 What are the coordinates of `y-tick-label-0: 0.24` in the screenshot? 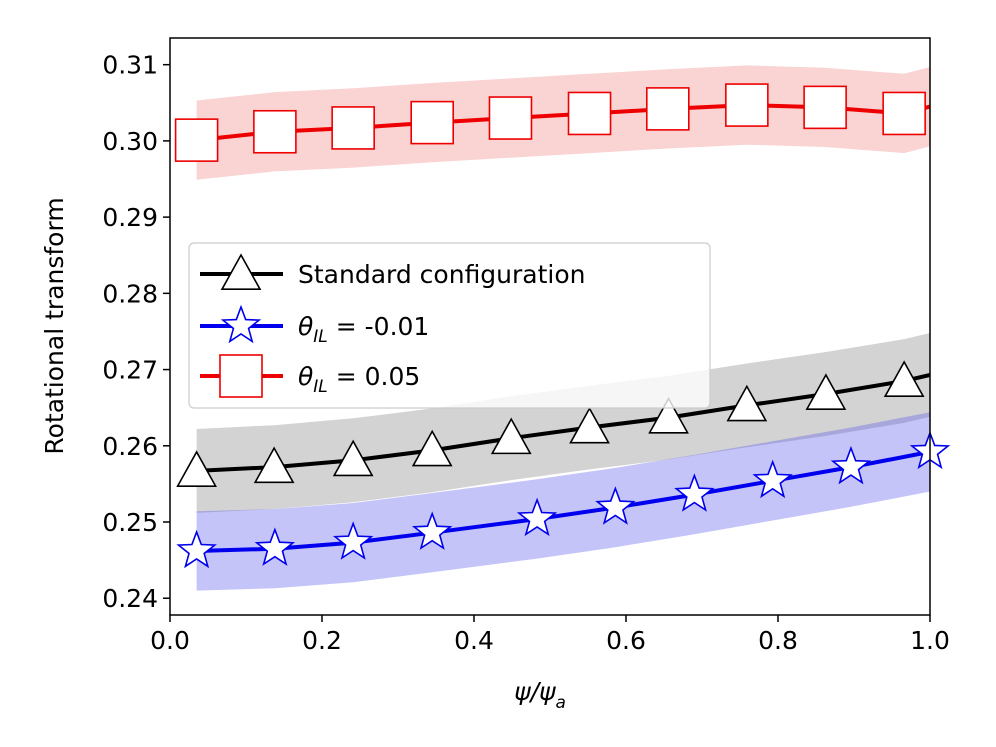 It's located at (130, 598).